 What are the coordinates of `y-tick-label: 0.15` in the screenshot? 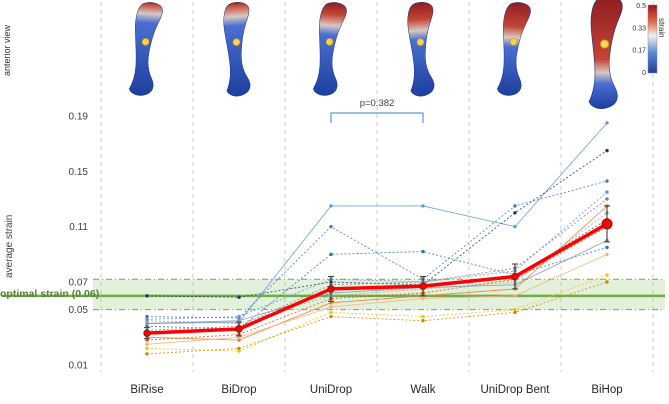 It's located at (79, 172).